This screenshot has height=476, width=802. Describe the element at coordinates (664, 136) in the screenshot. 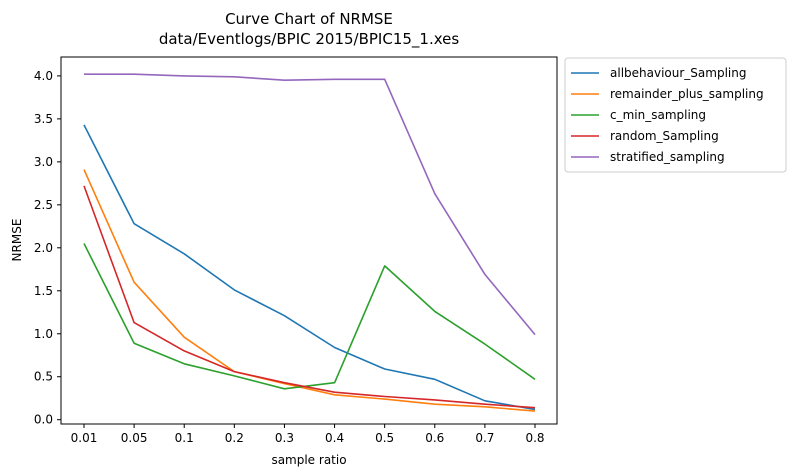

I see `legend-label: random_Sampling` at that location.